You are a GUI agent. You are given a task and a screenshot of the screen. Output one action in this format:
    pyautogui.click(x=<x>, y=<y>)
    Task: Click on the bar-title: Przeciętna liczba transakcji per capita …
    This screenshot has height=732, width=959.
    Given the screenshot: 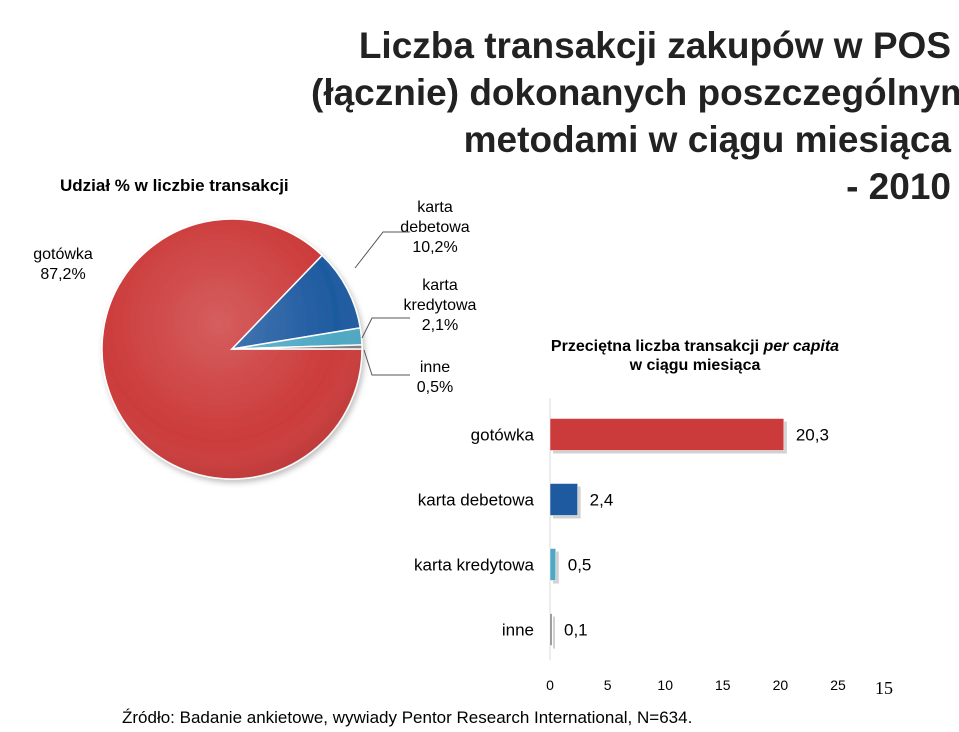 What is the action you would take?
    pyautogui.click(x=695, y=356)
    